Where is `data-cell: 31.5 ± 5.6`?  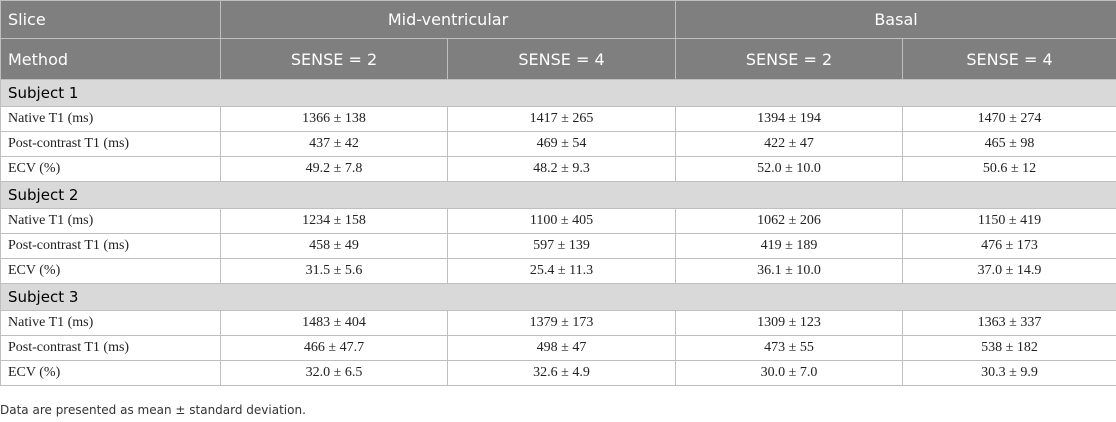 data-cell: 31.5 ± 5.6 is located at coordinates (334, 271).